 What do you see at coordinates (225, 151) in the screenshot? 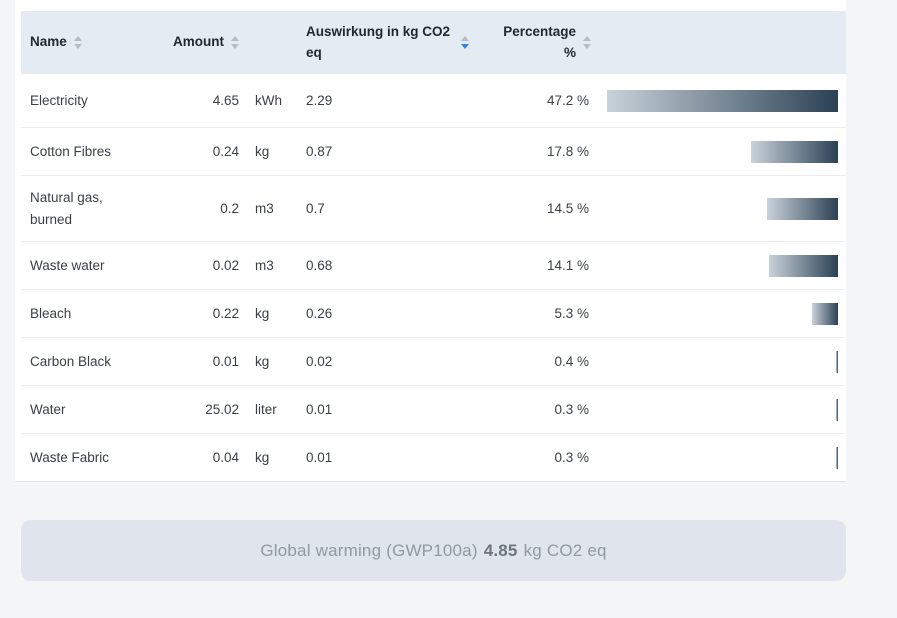
I see `row-amount: 0.24` at bounding box center [225, 151].